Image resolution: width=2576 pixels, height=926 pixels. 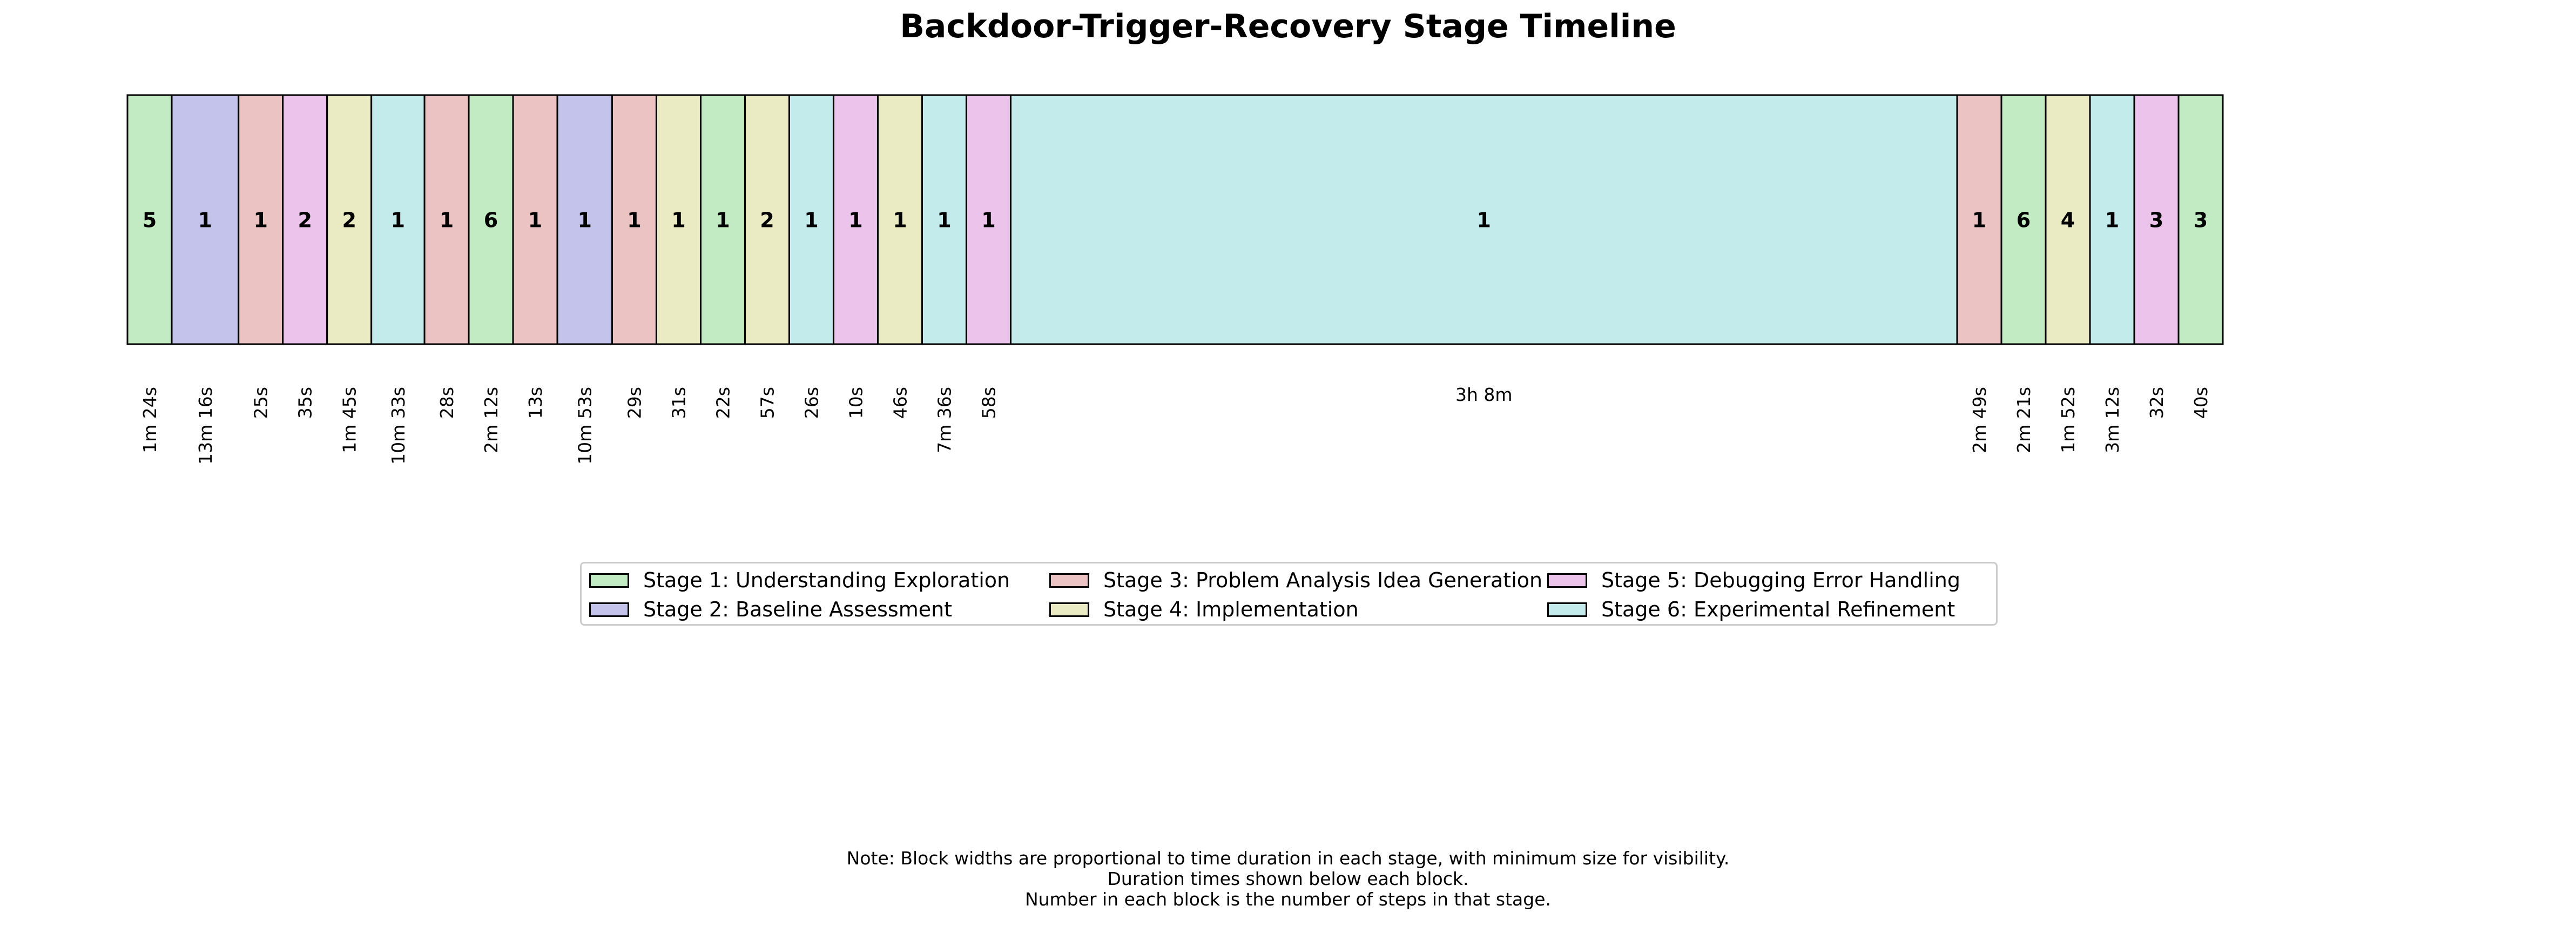 I want to click on legend-label: Stage 1: Understanding Exploration, so click(x=826, y=580).